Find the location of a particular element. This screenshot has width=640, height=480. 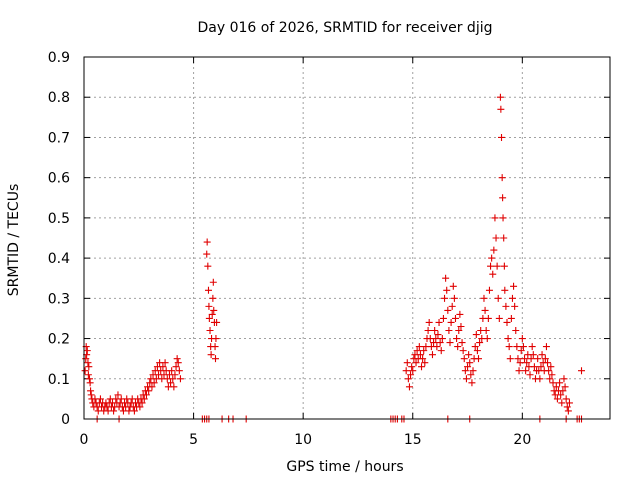

x-tick-label: 20 is located at coordinates (522, 440).